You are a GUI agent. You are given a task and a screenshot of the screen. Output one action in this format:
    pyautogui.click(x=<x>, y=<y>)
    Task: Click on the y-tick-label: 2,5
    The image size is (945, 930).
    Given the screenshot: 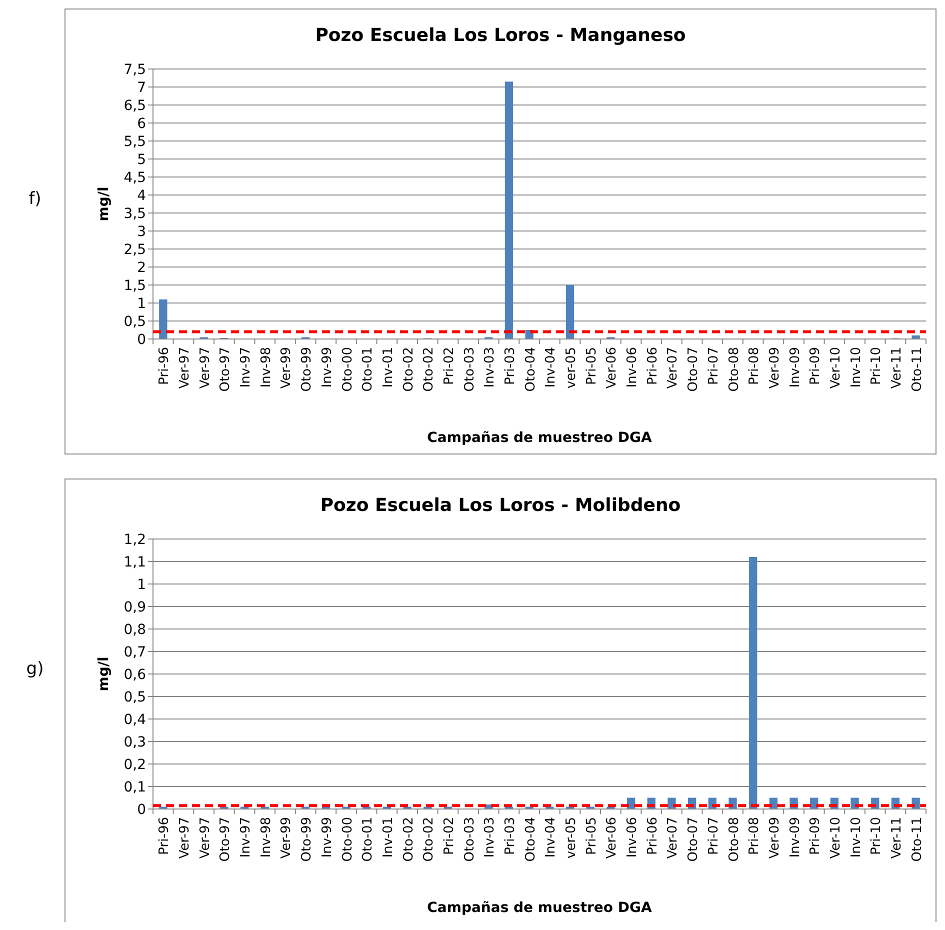 What is the action you would take?
    pyautogui.click(x=135, y=250)
    